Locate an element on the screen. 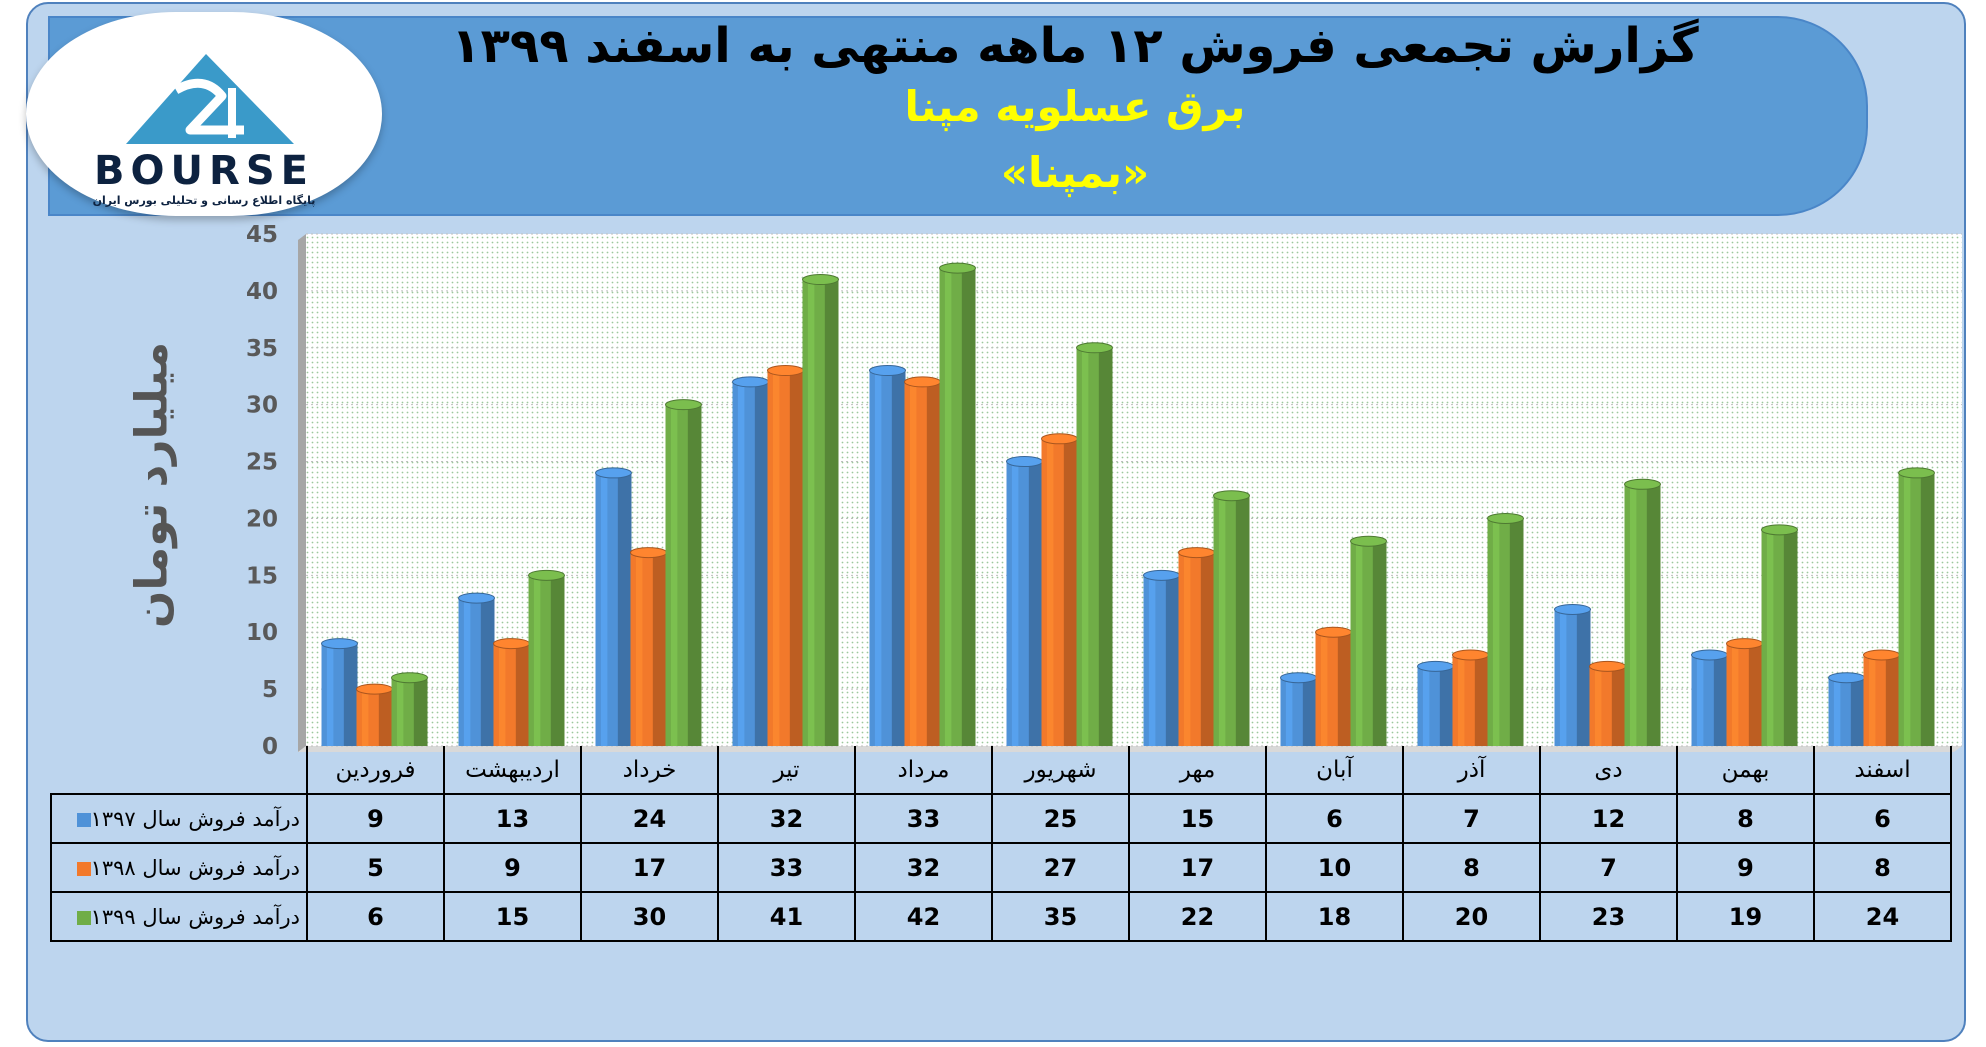  data-label: 25 is located at coordinates (1060, 818).